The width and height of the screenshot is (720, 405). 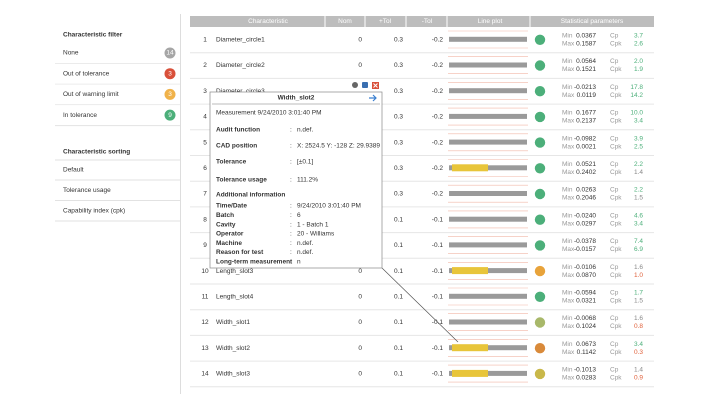 What do you see at coordinates (205, 117) in the screenshot?
I see `row-index: 4` at bounding box center [205, 117].